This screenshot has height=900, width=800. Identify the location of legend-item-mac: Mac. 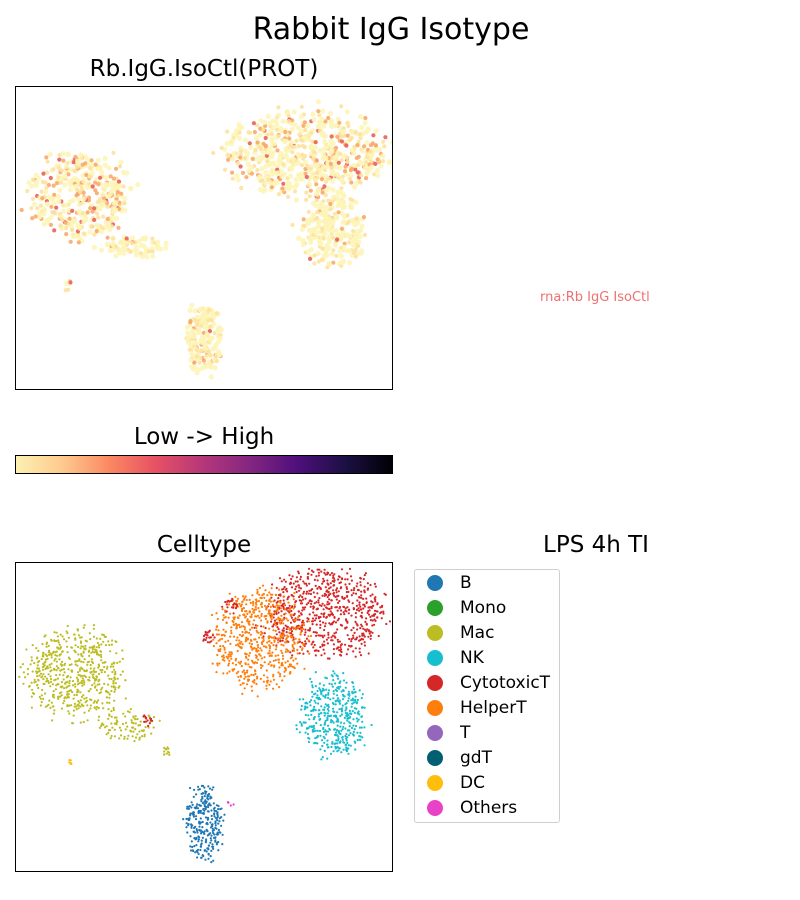
(454, 632).